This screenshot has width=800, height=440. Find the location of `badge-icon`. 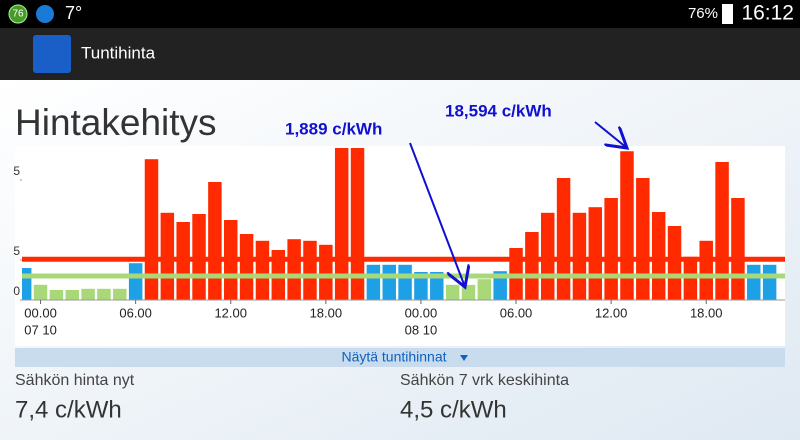

badge-icon is located at coordinates (18, 14).